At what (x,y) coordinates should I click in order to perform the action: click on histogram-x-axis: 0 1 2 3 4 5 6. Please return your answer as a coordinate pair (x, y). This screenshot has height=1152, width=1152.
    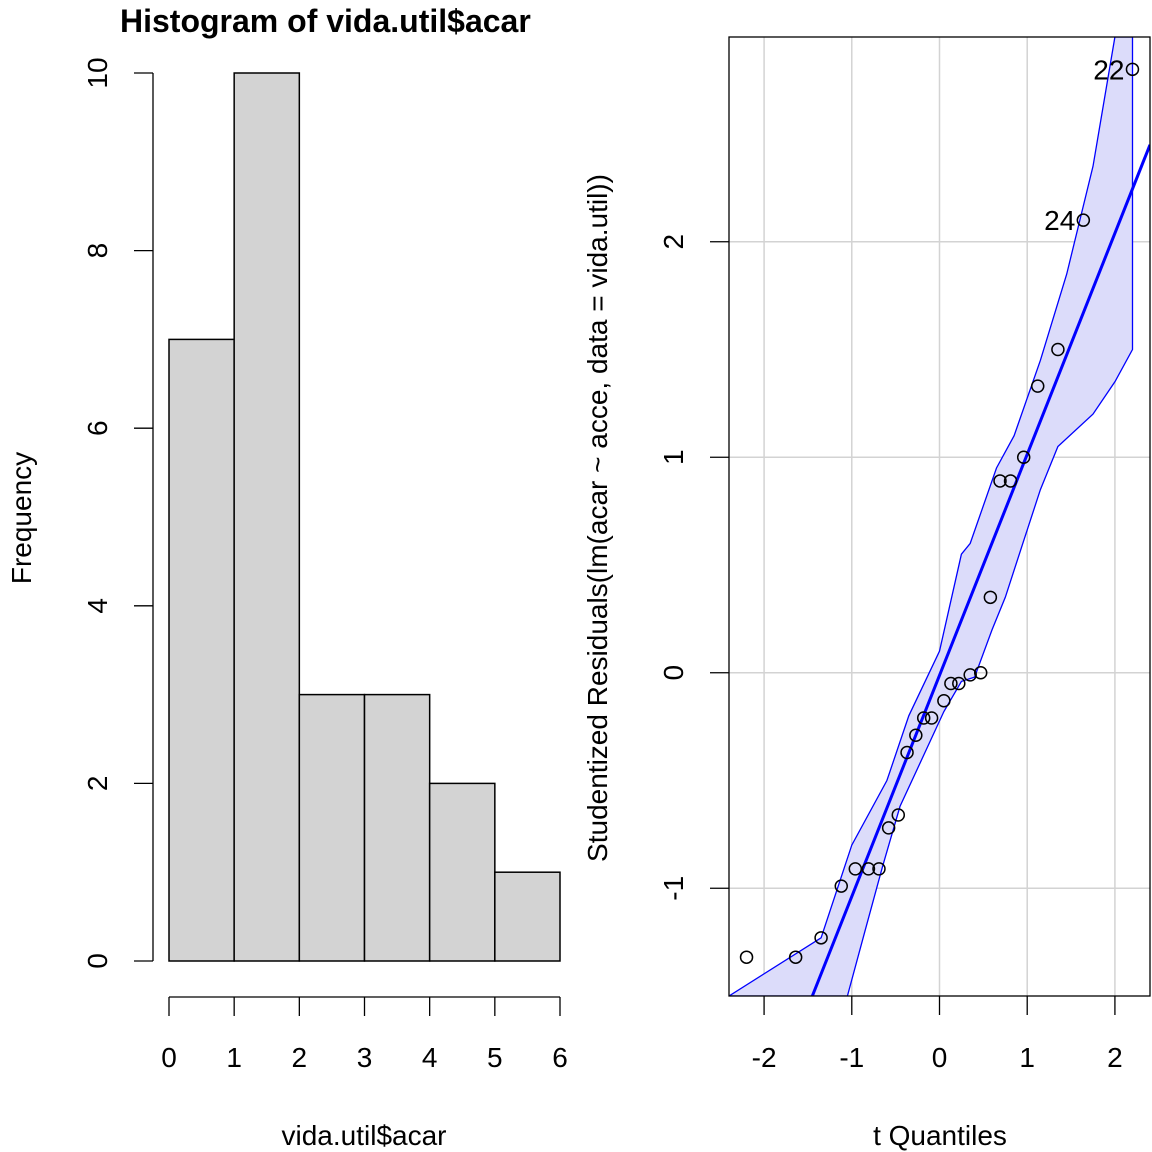
    Looking at the image, I should click on (364, 1034).